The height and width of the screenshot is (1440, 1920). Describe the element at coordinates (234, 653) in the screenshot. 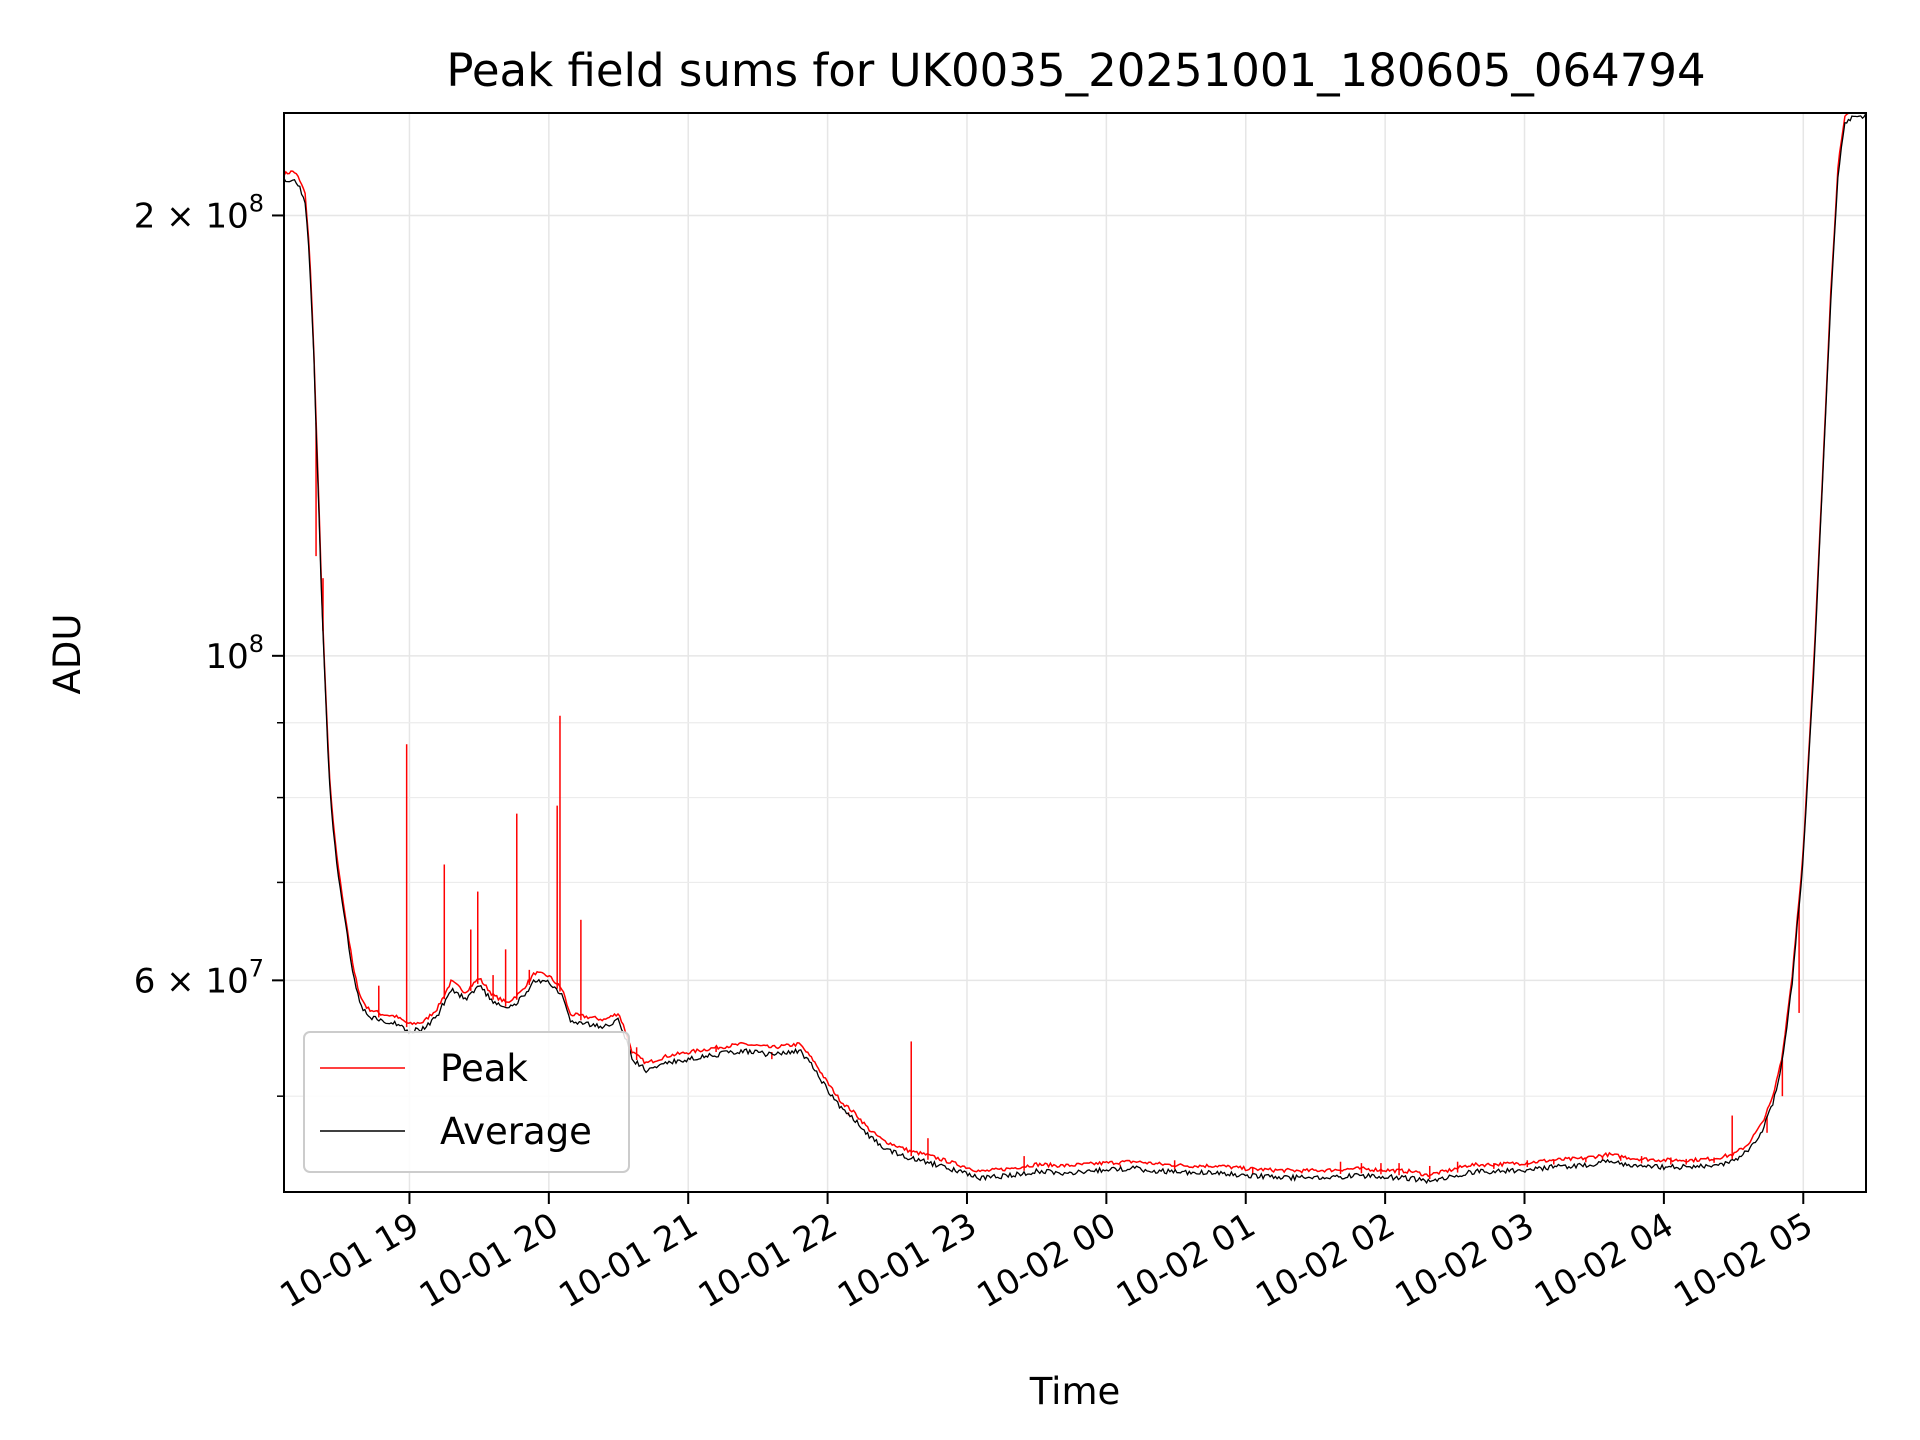

I see `y-tick-label-1: 108` at that location.